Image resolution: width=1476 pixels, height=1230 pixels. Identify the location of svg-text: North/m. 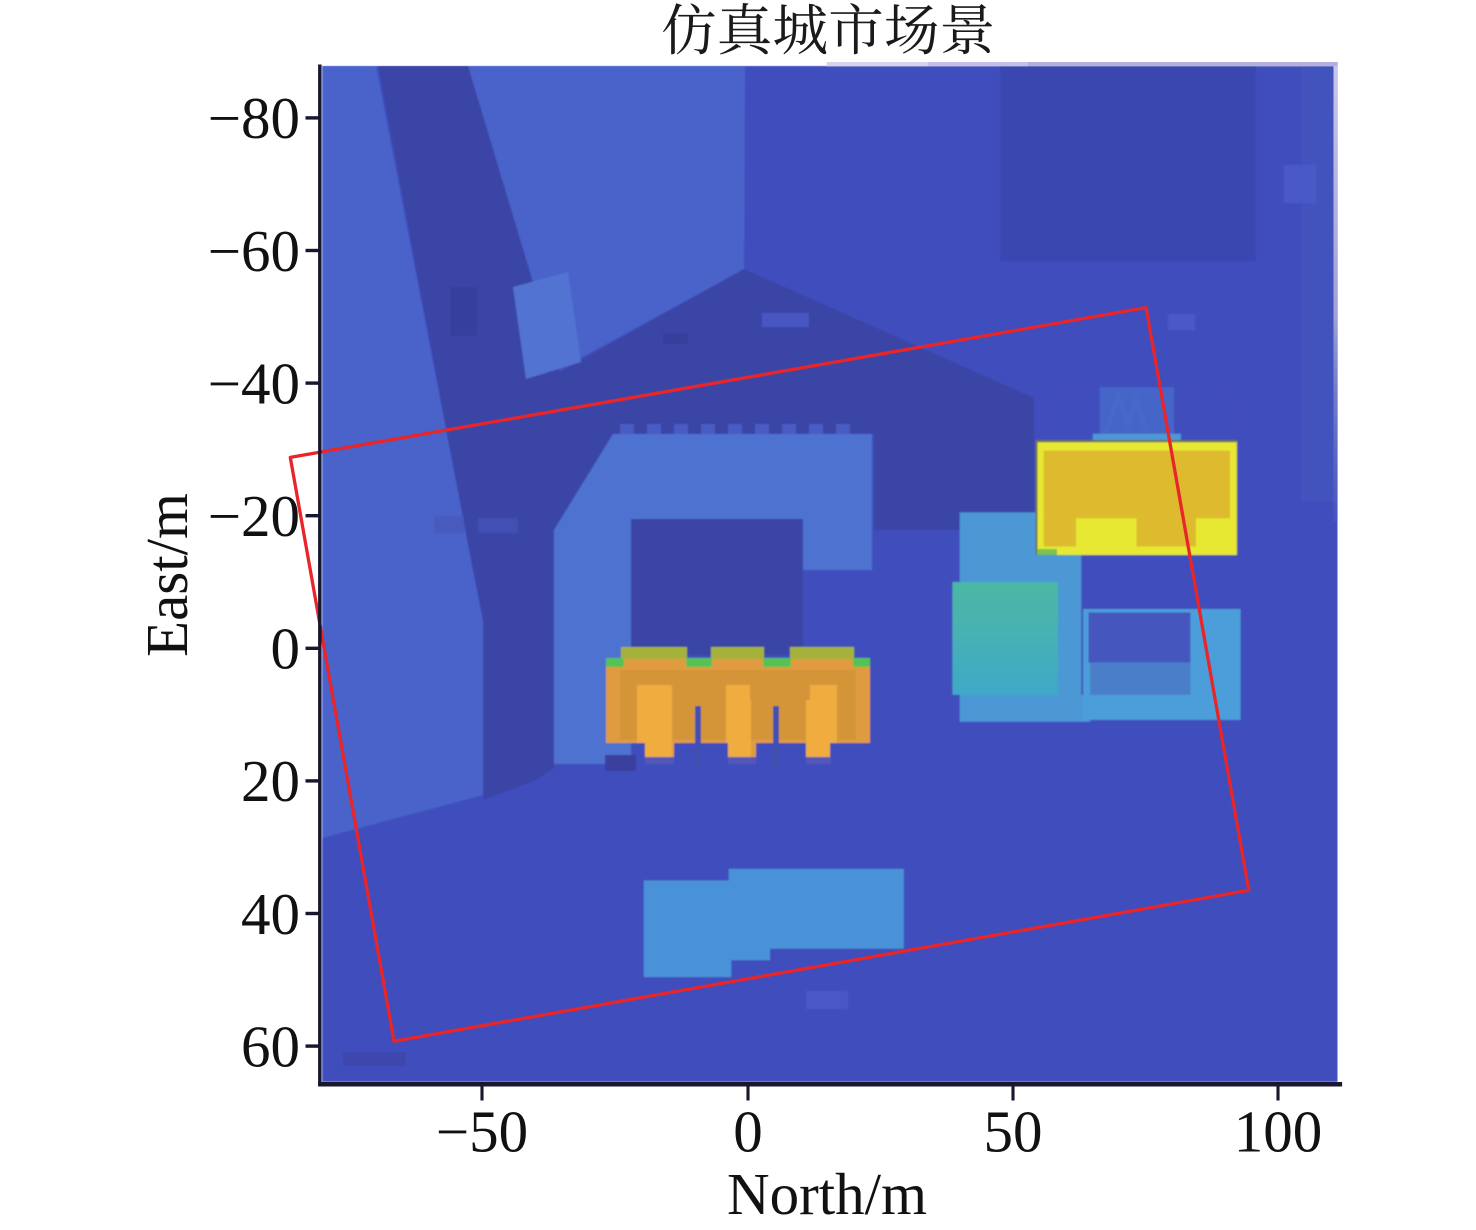
(827, 1194).